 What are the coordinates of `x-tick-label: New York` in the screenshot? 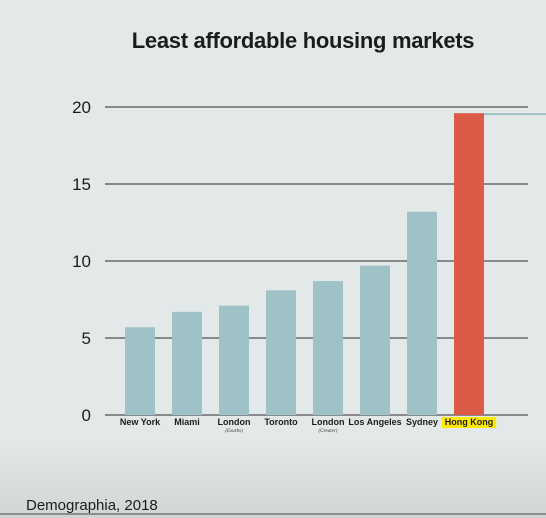 It's located at (140, 422).